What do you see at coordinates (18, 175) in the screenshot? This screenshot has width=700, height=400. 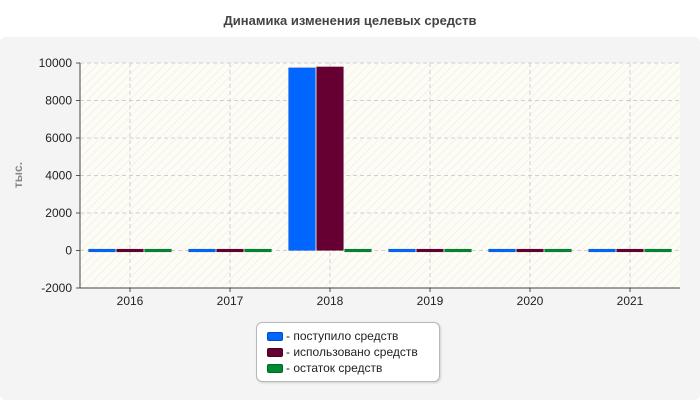 I see `y-axis-label: тыс.` at bounding box center [18, 175].